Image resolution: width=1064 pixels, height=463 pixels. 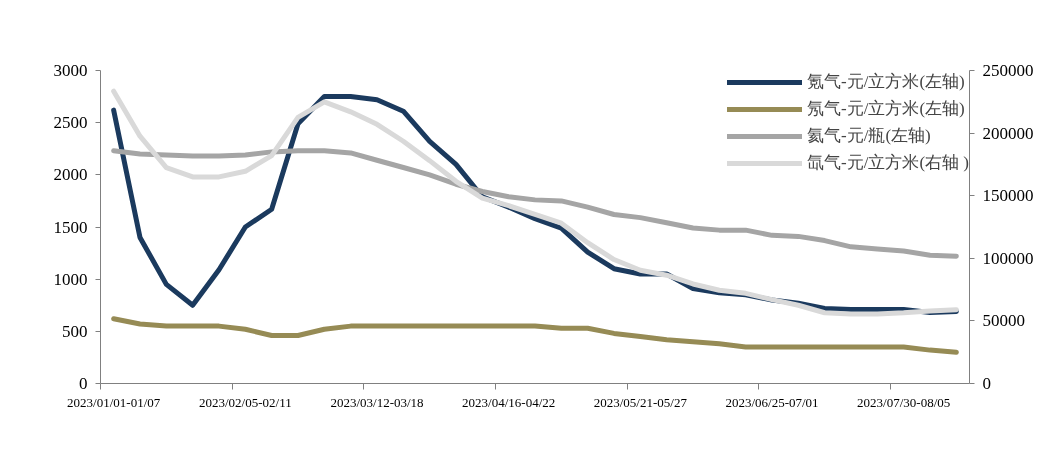 I want to click on y2-tick-label: 150000, so click(x=1008, y=196).